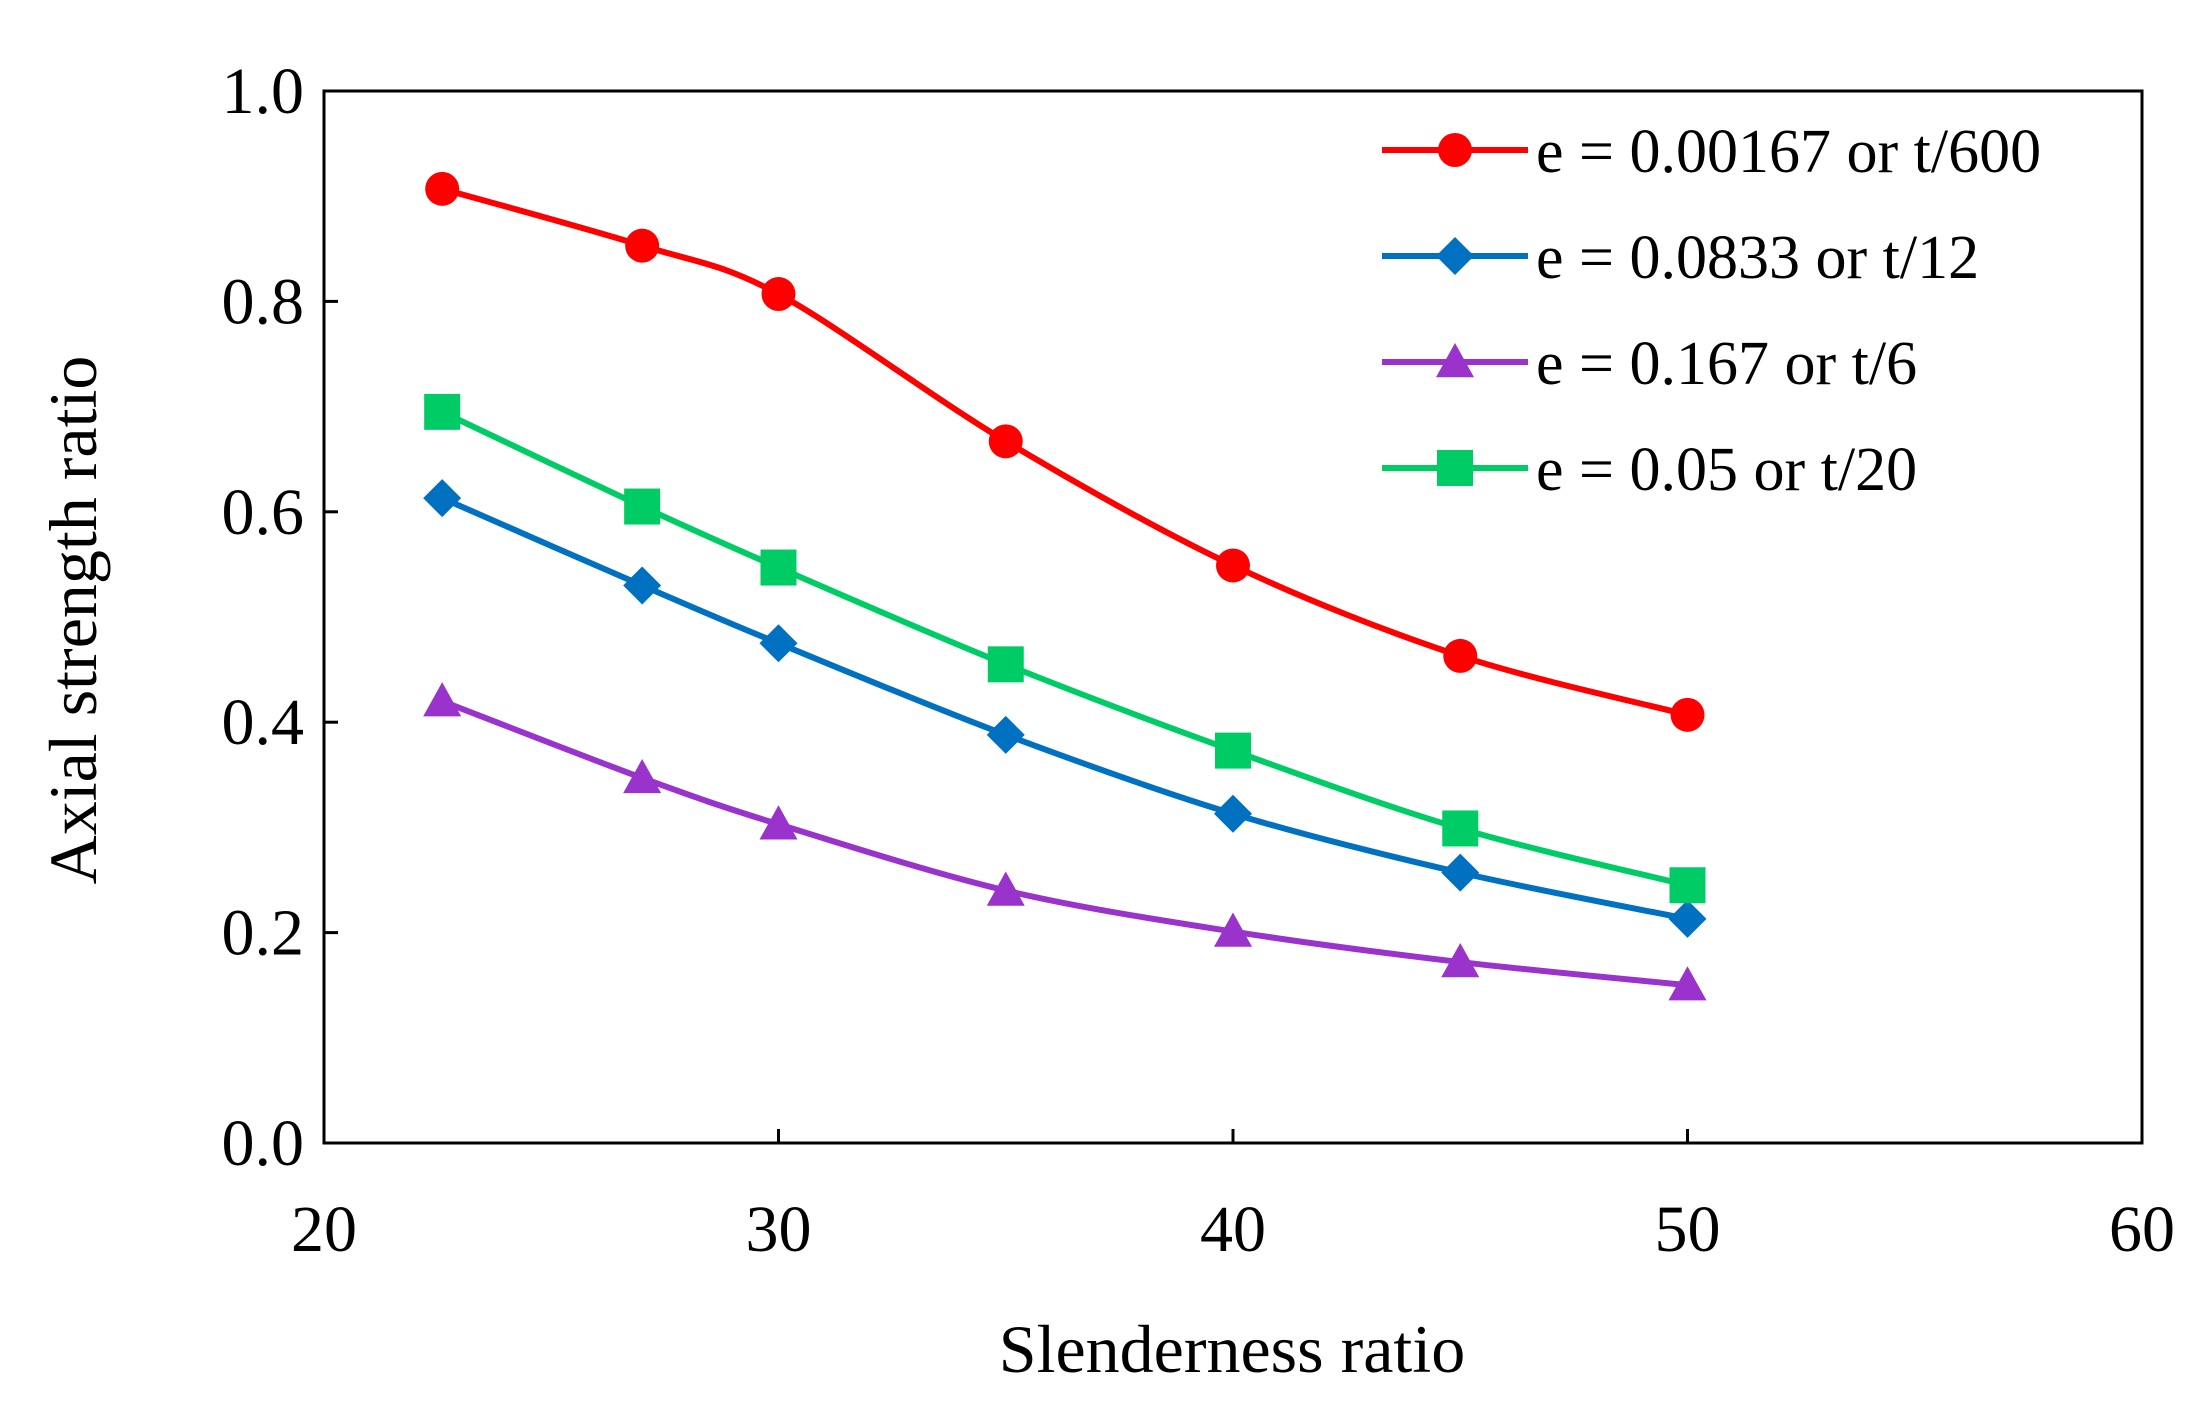 Image resolution: width=2208 pixels, height=1419 pixels. I want to click on series-line, so click(1064, 843).